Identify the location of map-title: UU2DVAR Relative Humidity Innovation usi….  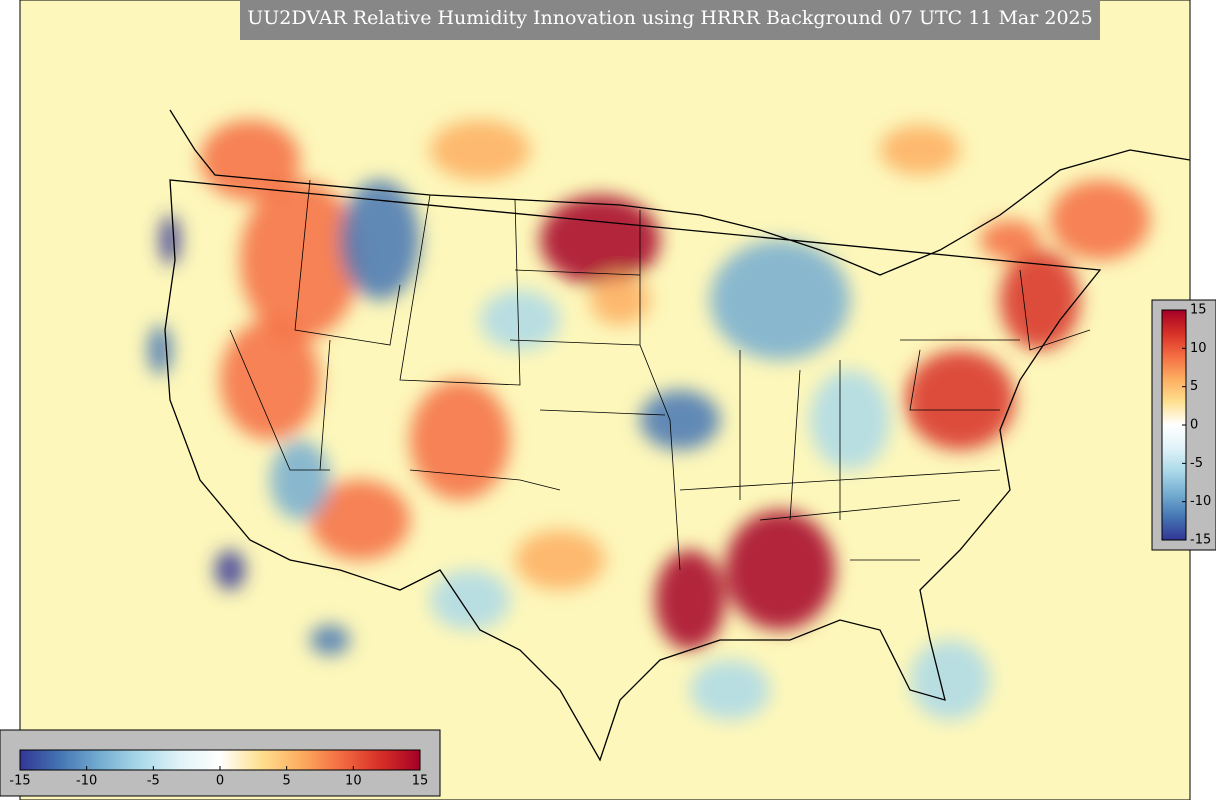
(669, 18).